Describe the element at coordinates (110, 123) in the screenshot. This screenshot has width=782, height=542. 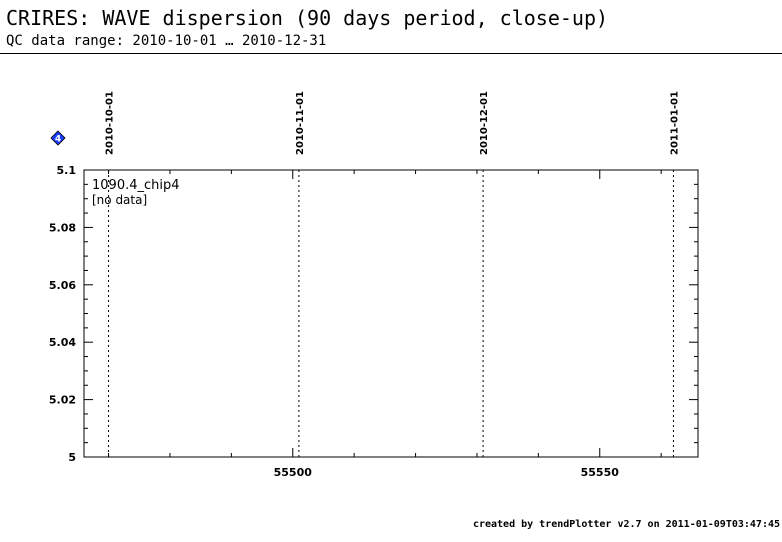
I see `date-marker-label: 2010-10-01` at that location.